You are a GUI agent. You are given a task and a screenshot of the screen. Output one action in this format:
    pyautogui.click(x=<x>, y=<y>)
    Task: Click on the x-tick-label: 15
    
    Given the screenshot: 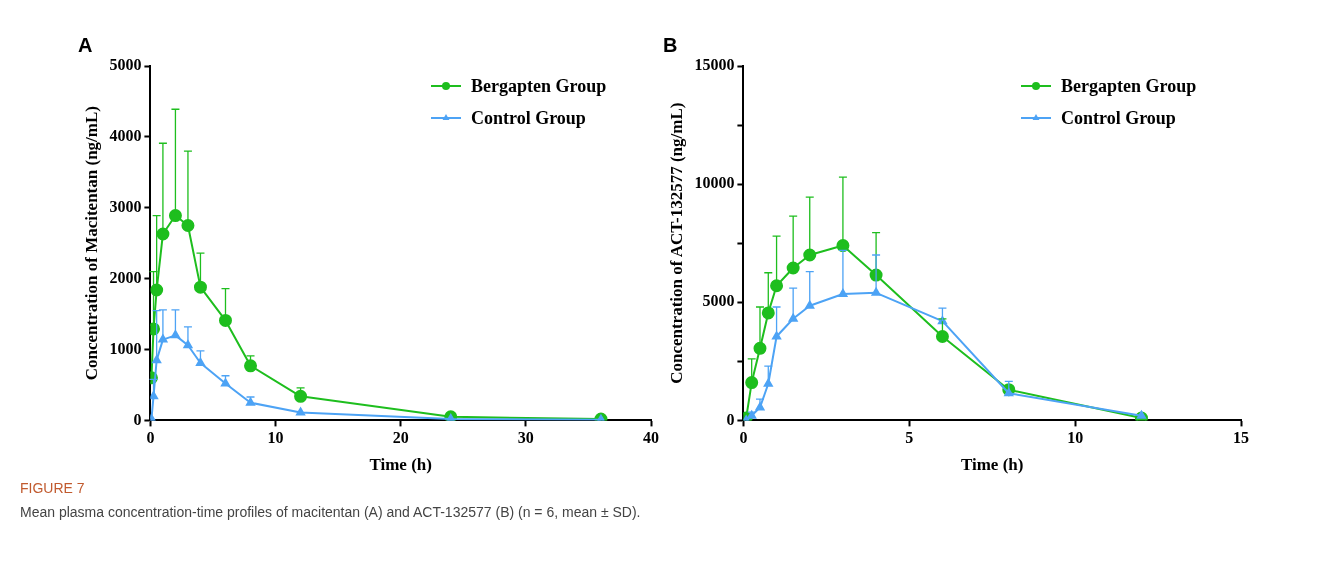 What is the action you would take?
    pyautogui.click(x=1241, y=438)
    